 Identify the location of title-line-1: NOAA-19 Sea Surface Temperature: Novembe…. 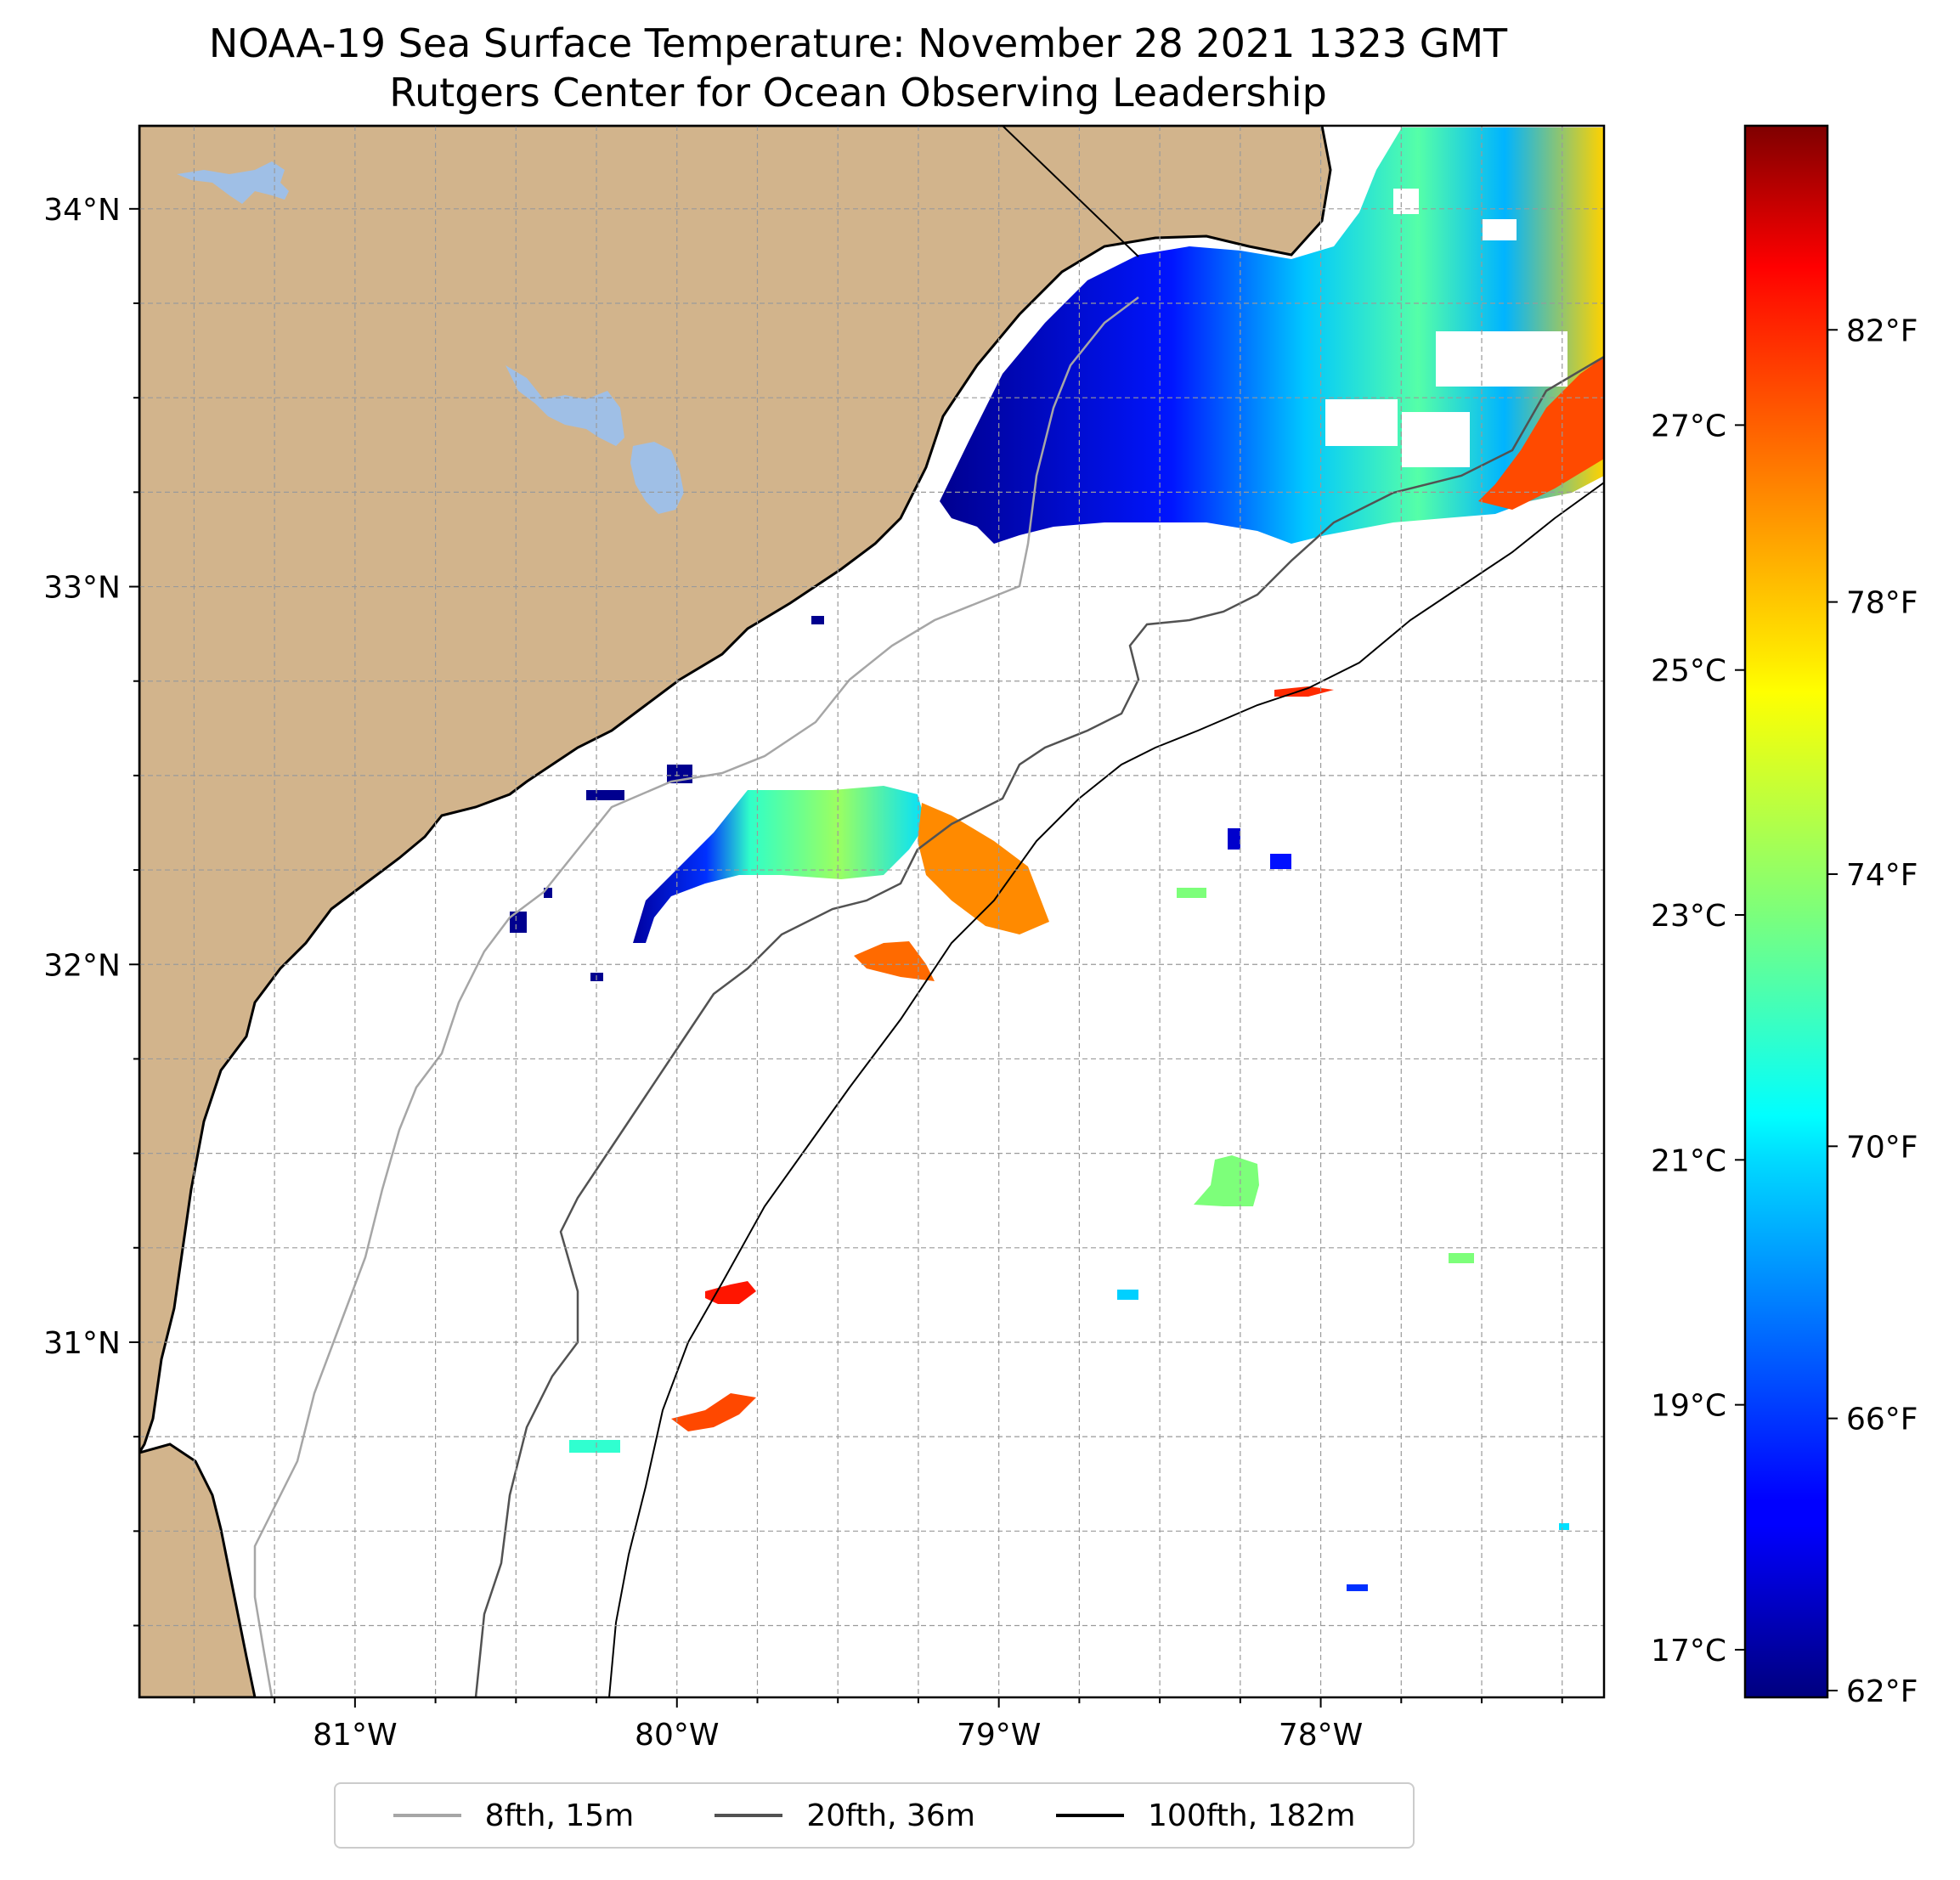
(858, 43).